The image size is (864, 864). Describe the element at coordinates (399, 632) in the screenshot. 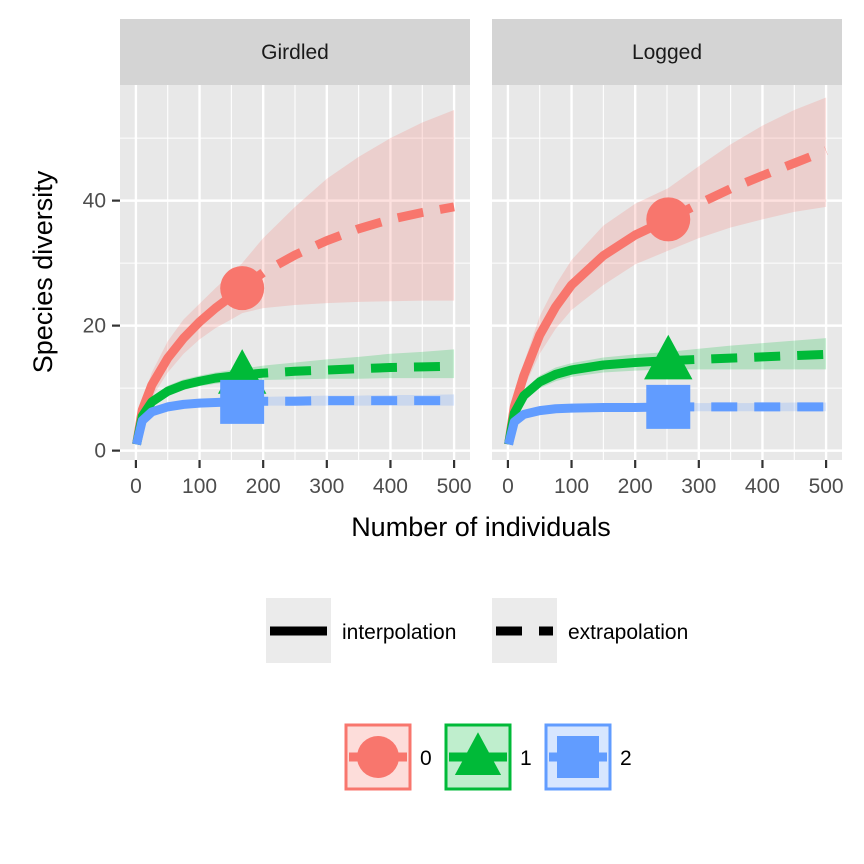

I see `legend-label: interpolation` at that location.